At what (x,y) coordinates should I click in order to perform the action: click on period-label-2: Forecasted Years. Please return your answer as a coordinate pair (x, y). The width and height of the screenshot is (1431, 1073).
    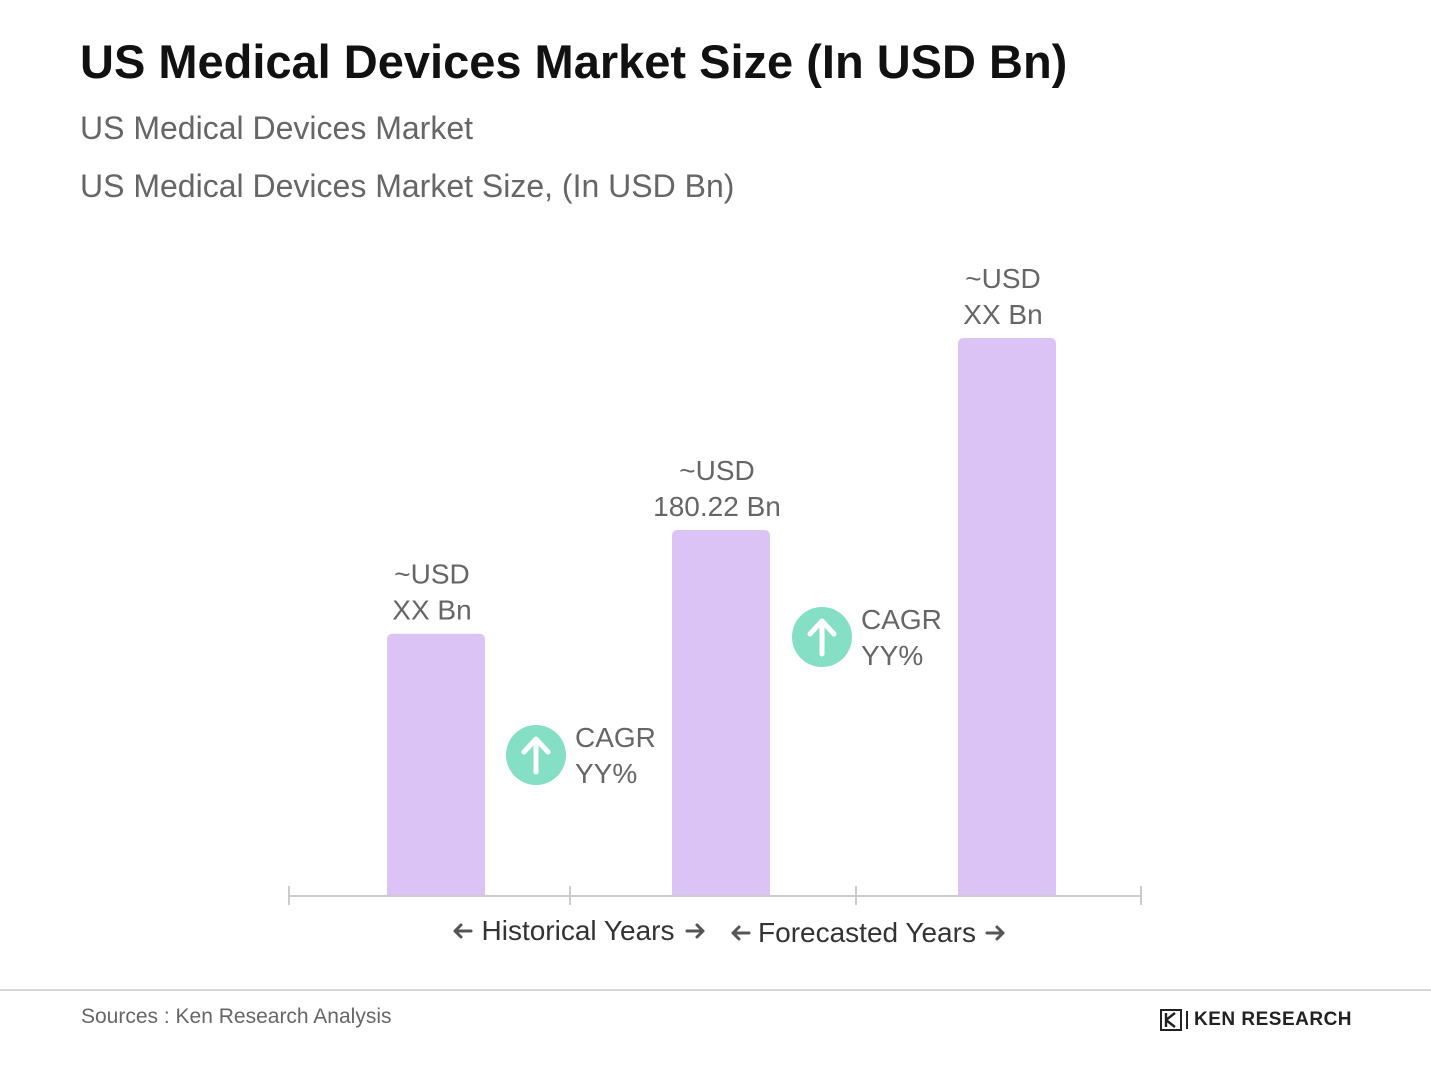
    Looking at the image, I should click on (867, 932).